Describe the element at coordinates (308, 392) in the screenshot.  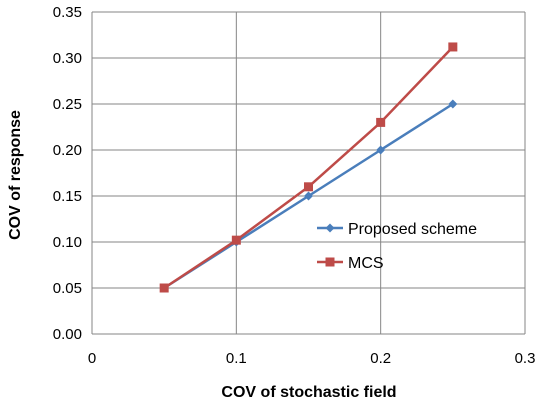
I see `x-axis-title: COV of stochastic field` at that location.